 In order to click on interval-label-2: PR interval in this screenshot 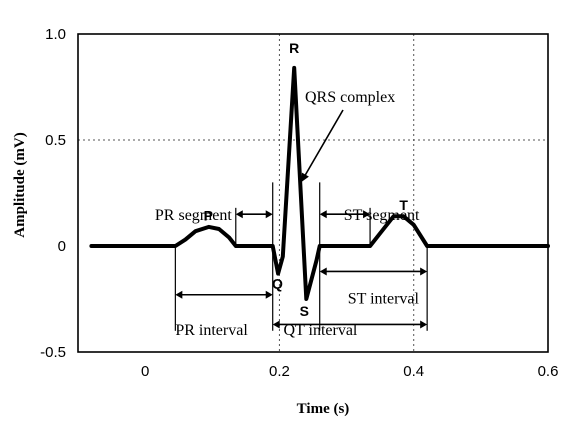, I will do `click(211, 330)`.